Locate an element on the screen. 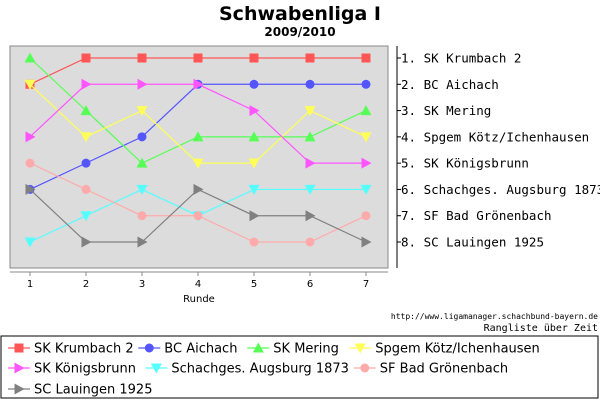 The image size is (600, 400). x-tick-label: 3 is located at coordinates (142, 284).